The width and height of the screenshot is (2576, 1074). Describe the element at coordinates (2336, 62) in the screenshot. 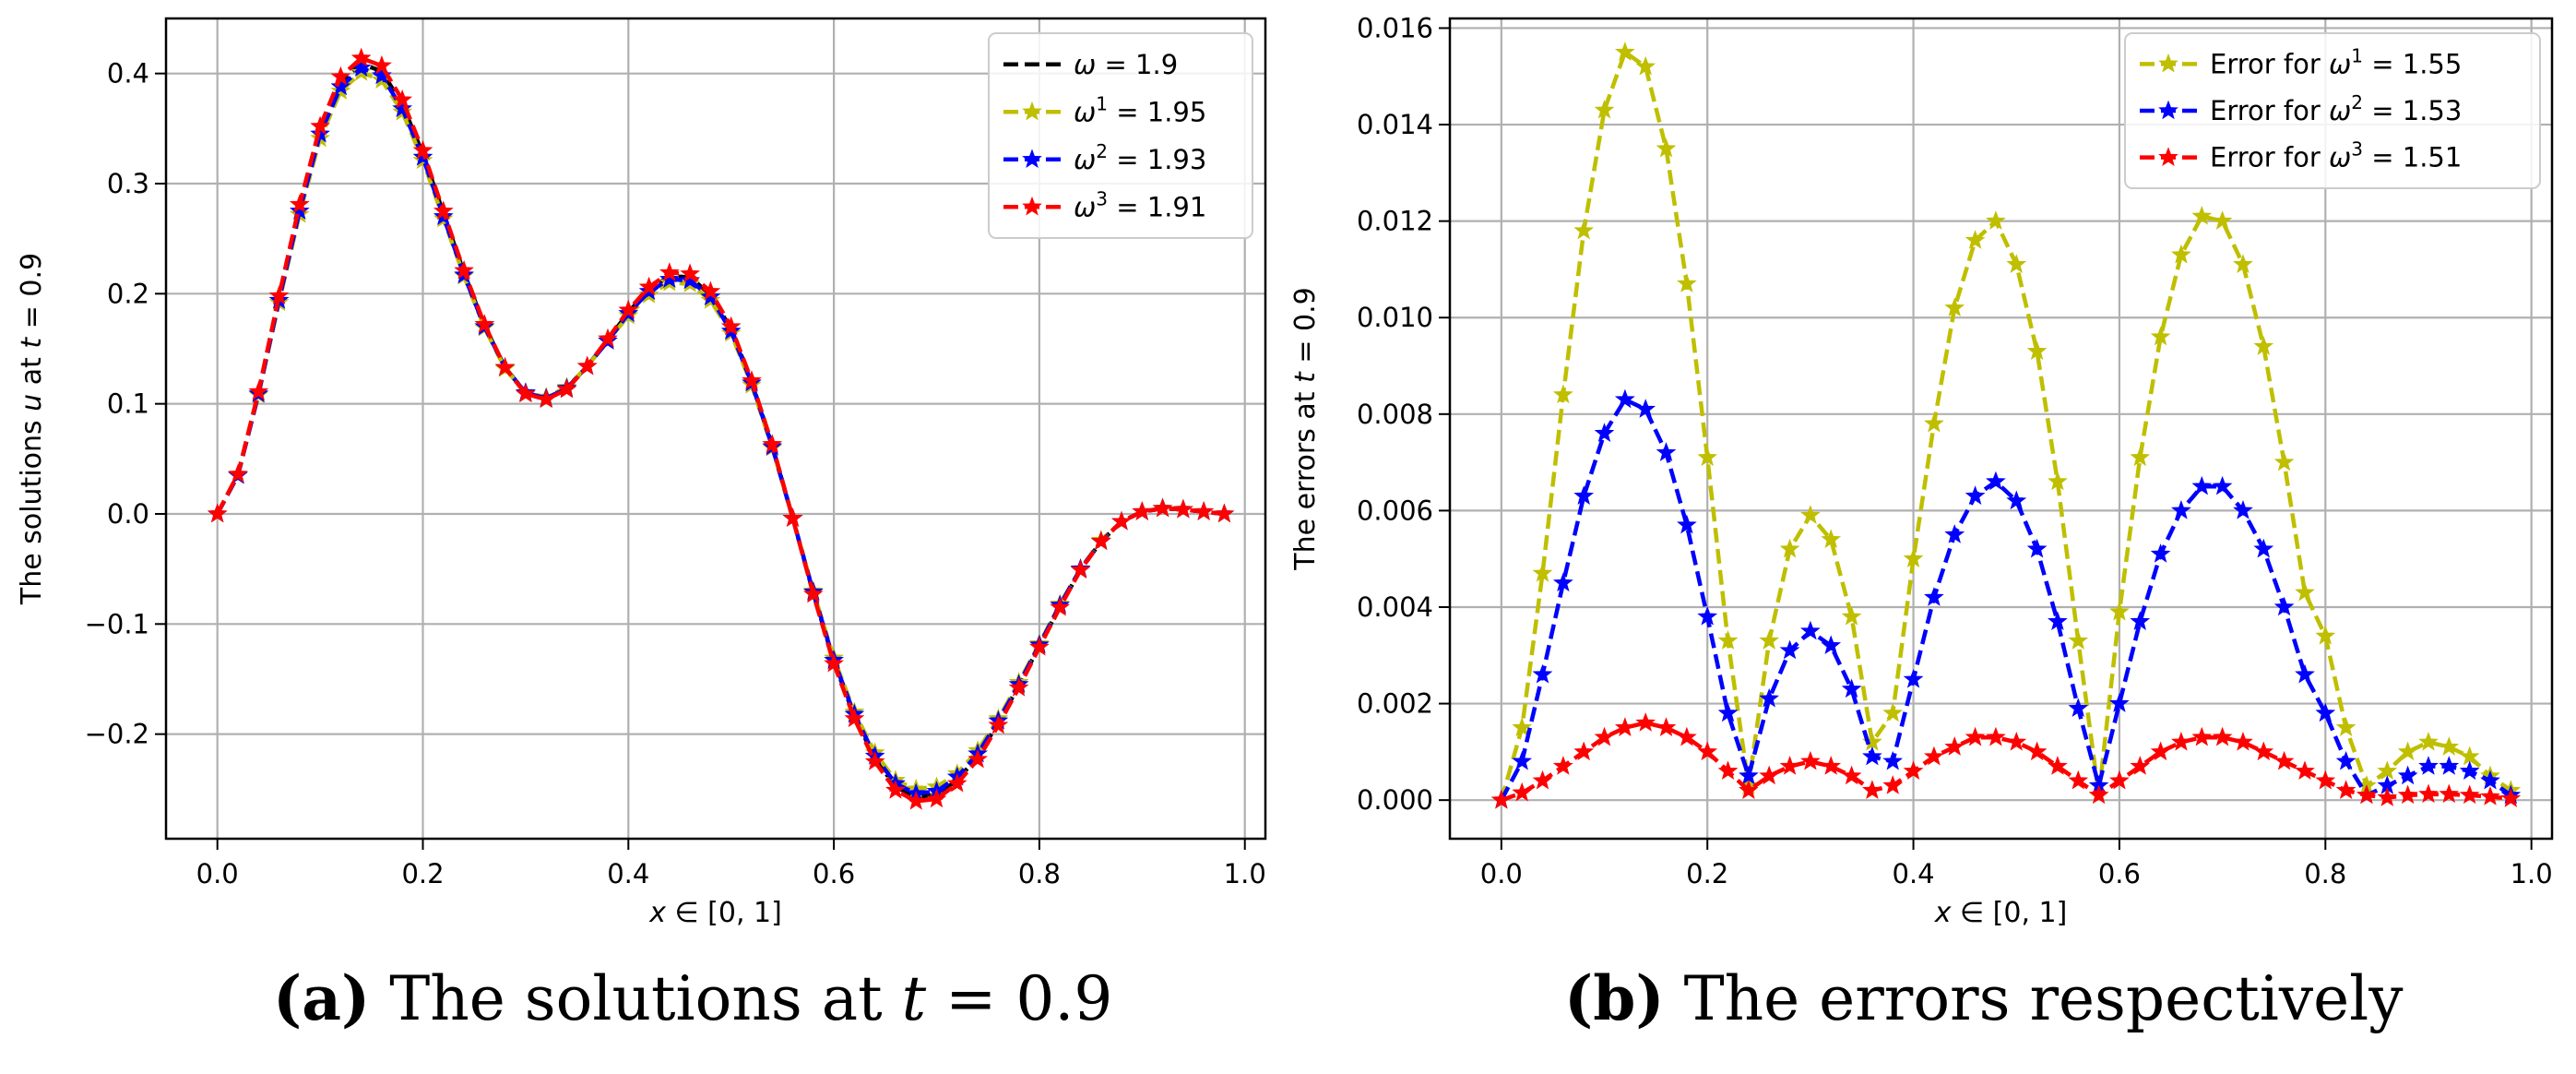

I see `legend-label: Error for ω1 = 1.55` at that location.